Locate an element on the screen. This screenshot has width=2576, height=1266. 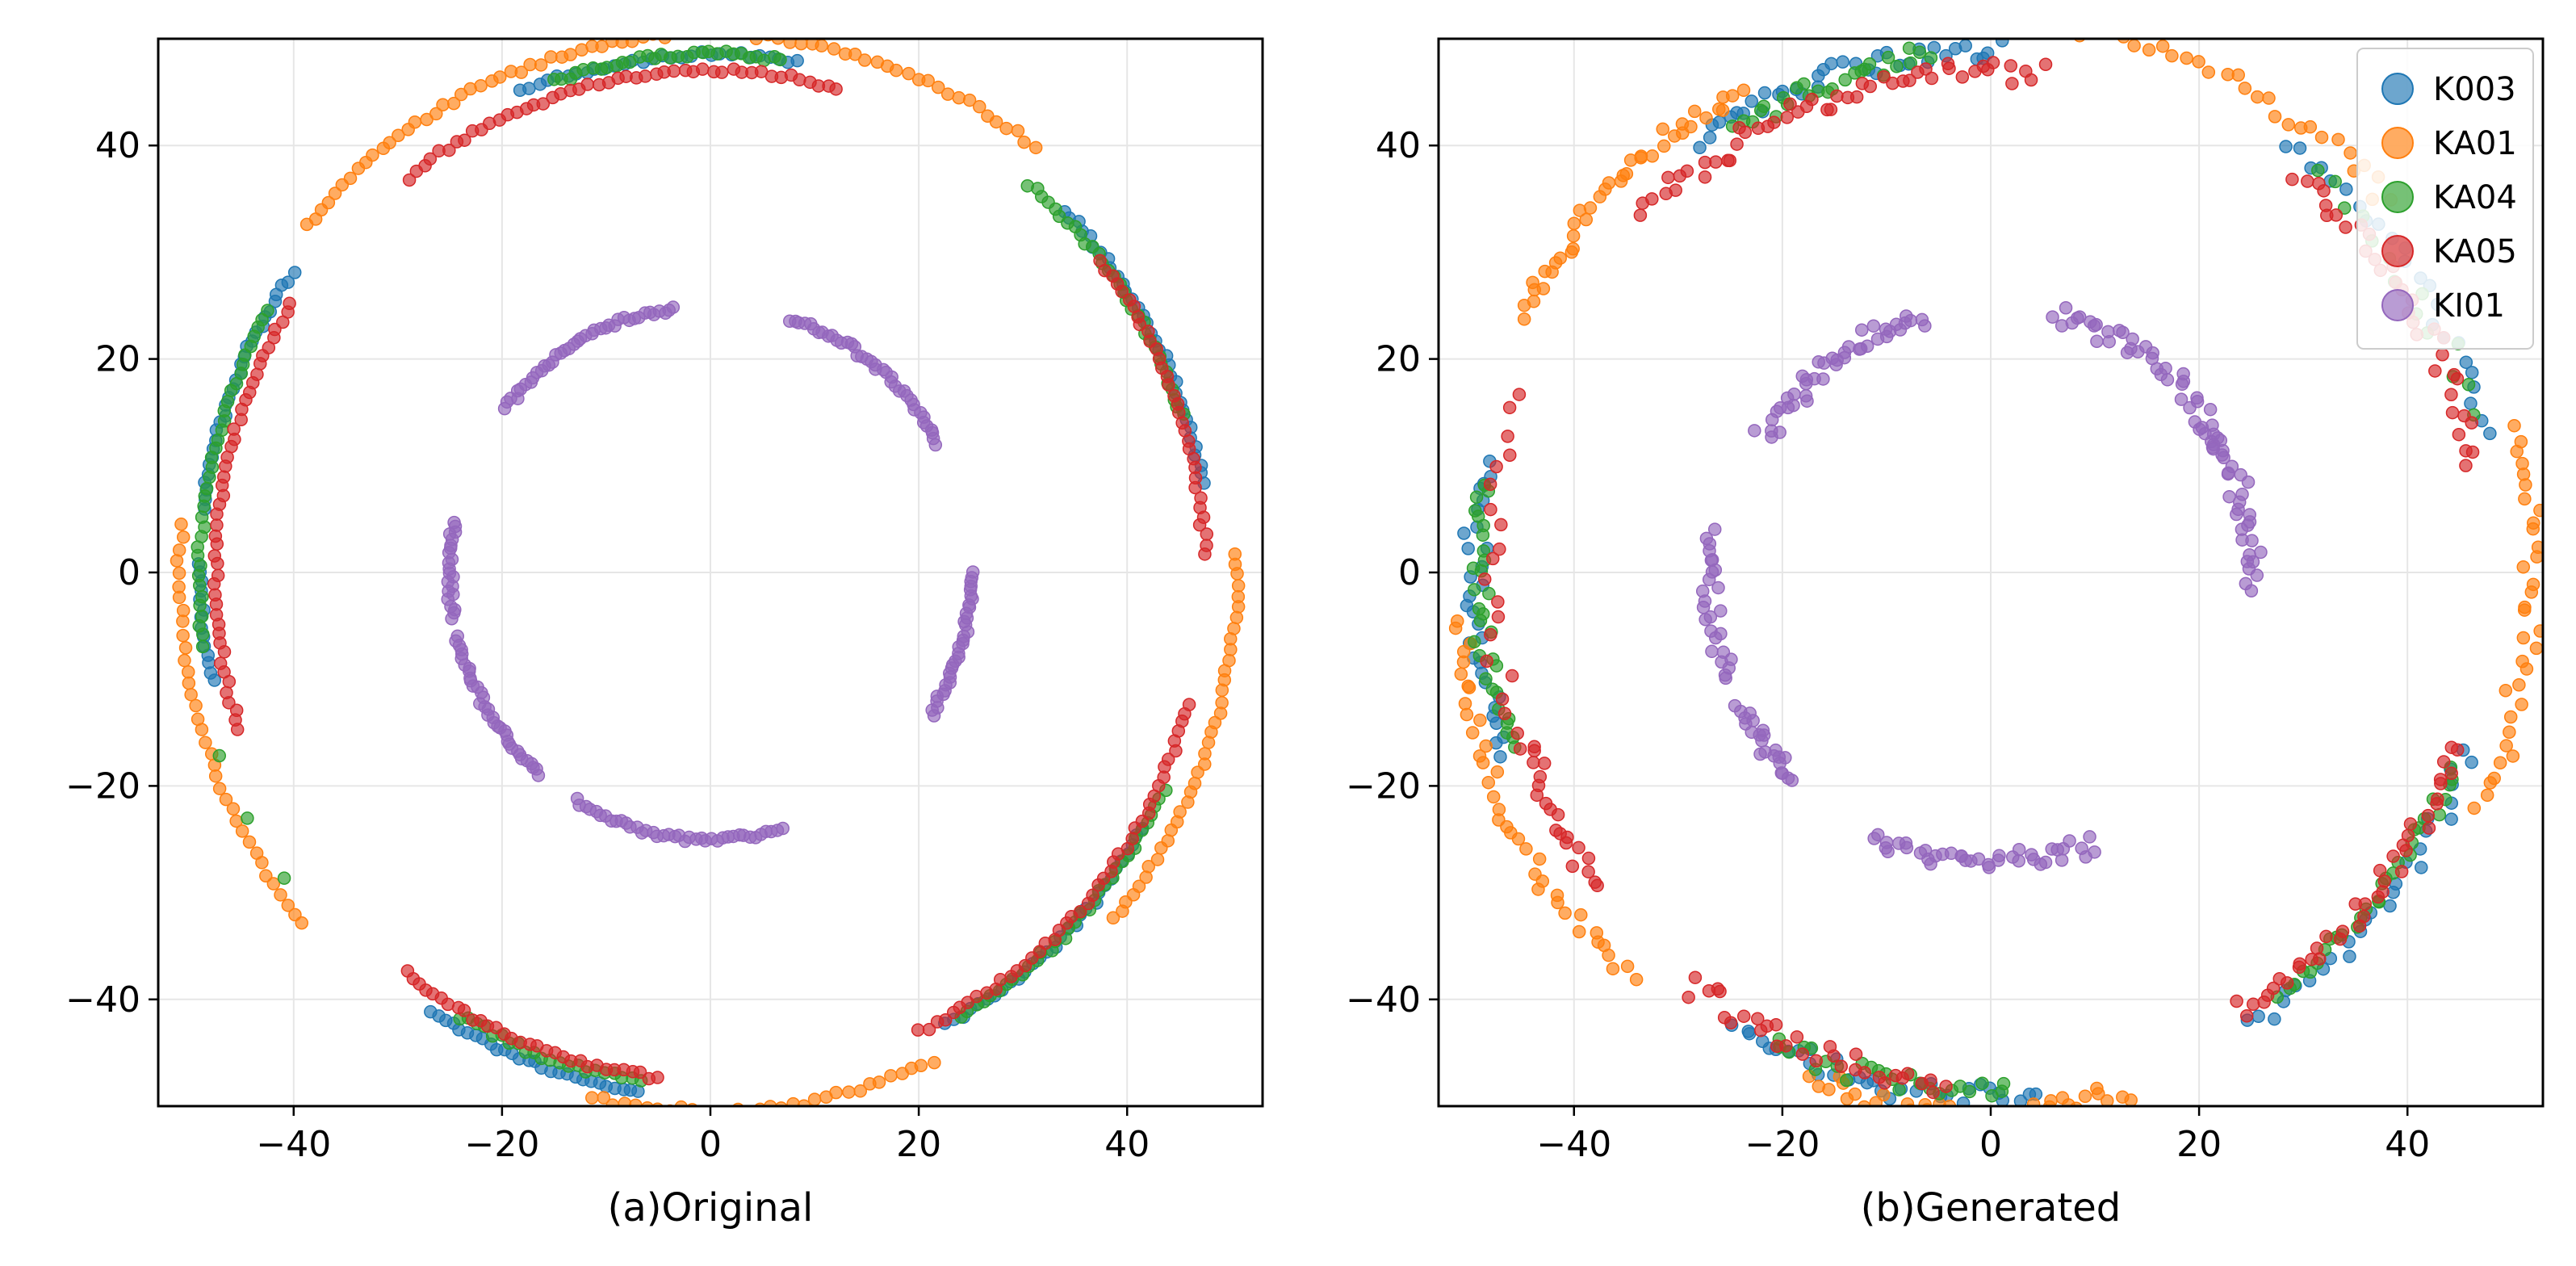
x-axis-label: (b)Generated is located at coordinates (1992, 1208).